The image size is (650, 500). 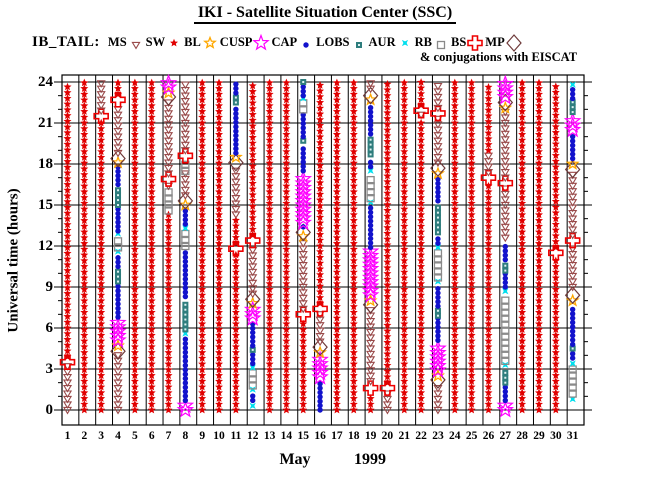 I want to click on y-tick-label-15: 15, so click(x=45, y=205).